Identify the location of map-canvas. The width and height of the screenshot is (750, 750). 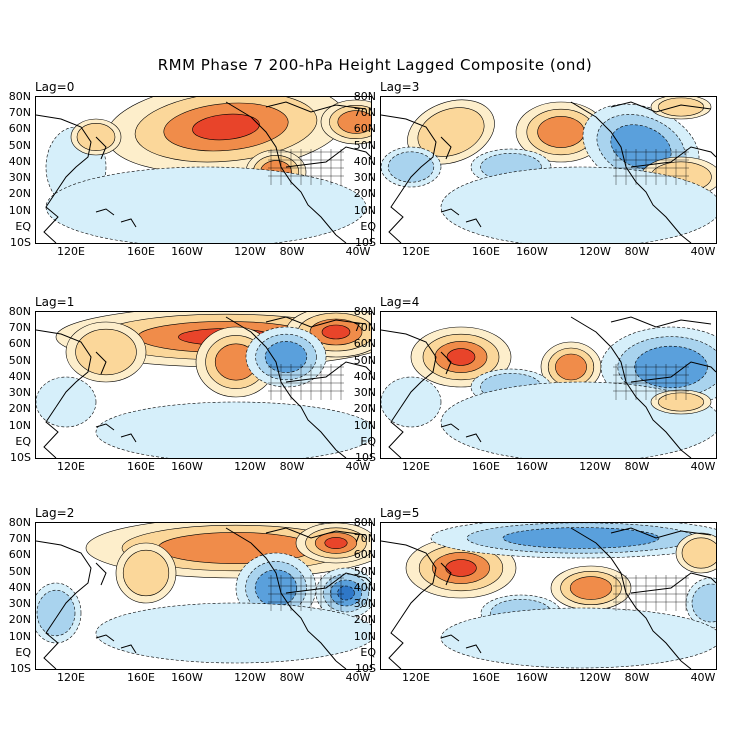
(548, 596).